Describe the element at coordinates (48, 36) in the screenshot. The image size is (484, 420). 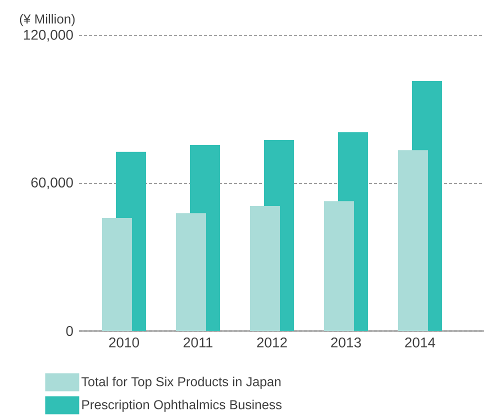
I see `y-tick-label: 120,000` at that location.